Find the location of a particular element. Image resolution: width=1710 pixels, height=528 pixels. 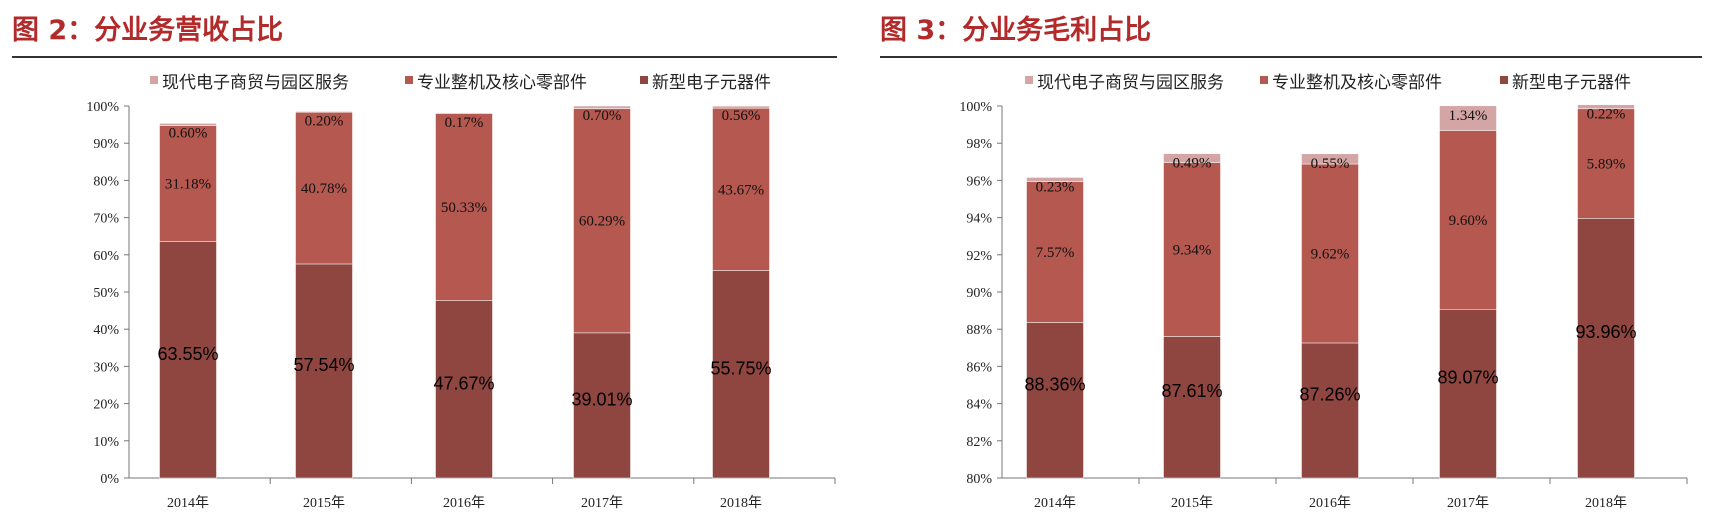

y-tick-label: 92% is located at coordinates (979, 256).